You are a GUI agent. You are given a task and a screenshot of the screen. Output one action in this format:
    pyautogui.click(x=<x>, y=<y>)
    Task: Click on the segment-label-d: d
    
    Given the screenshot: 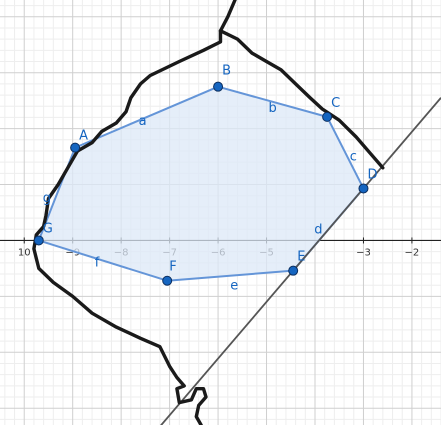 What is the action you would take?
    pyautogui.click(x=318, y=230)
    